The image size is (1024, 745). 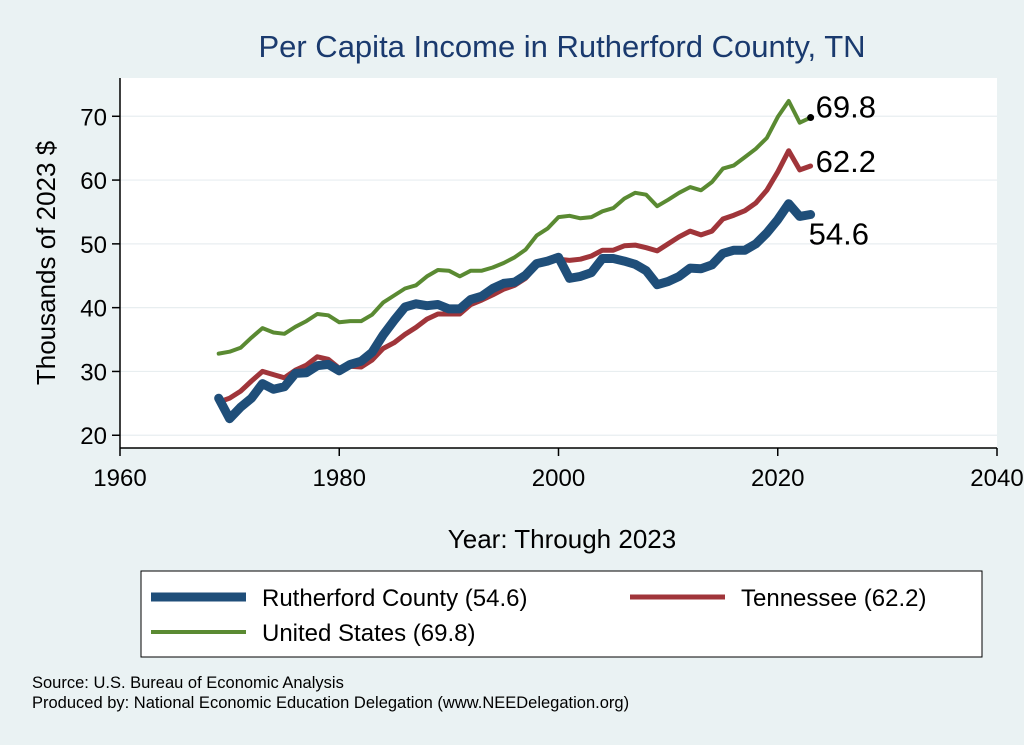 What do you see at coordinates (846, 107) in the screenshot?
I see `end-label-united-states: 69.8` at bounding box center [846, 107].